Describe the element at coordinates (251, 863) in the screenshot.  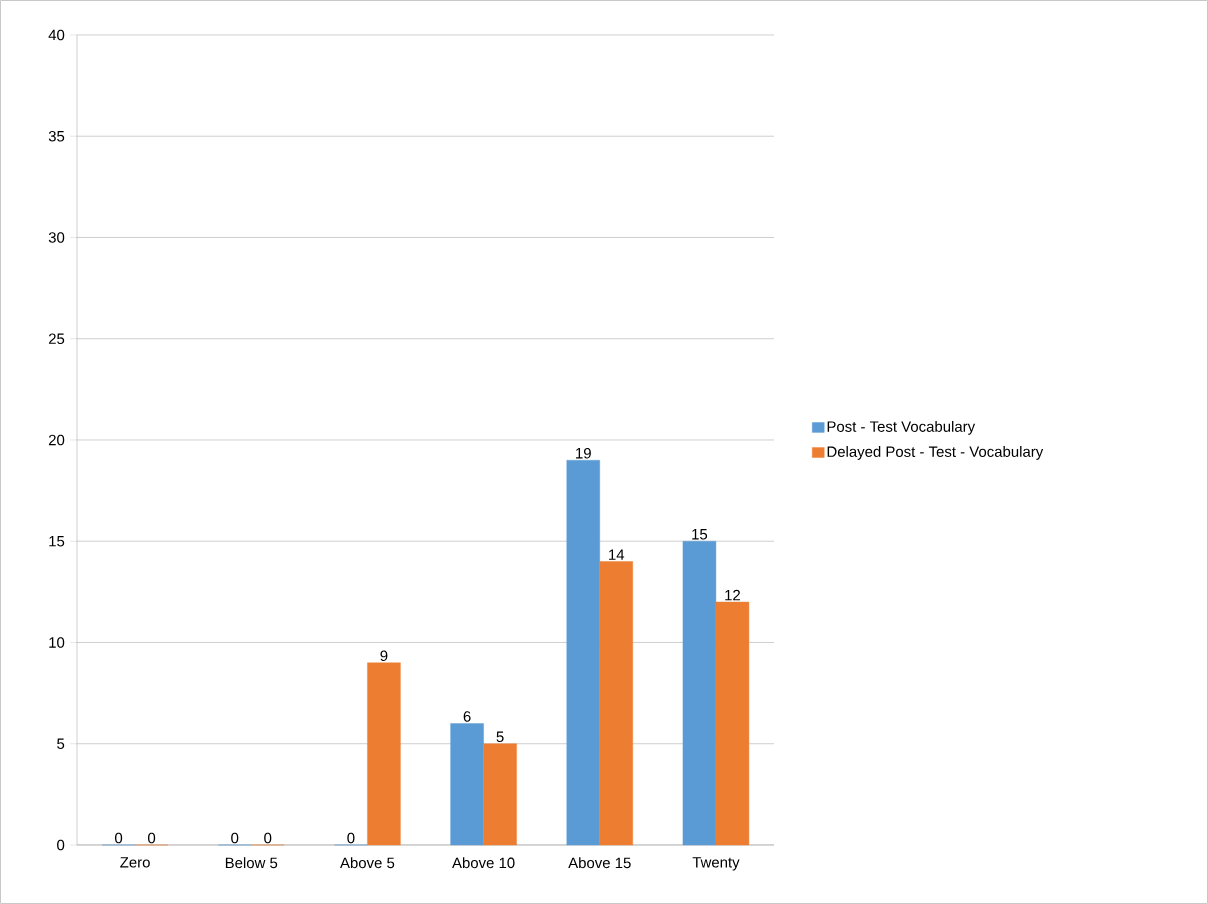
I see `x-tick-label: Below 5` at that location.